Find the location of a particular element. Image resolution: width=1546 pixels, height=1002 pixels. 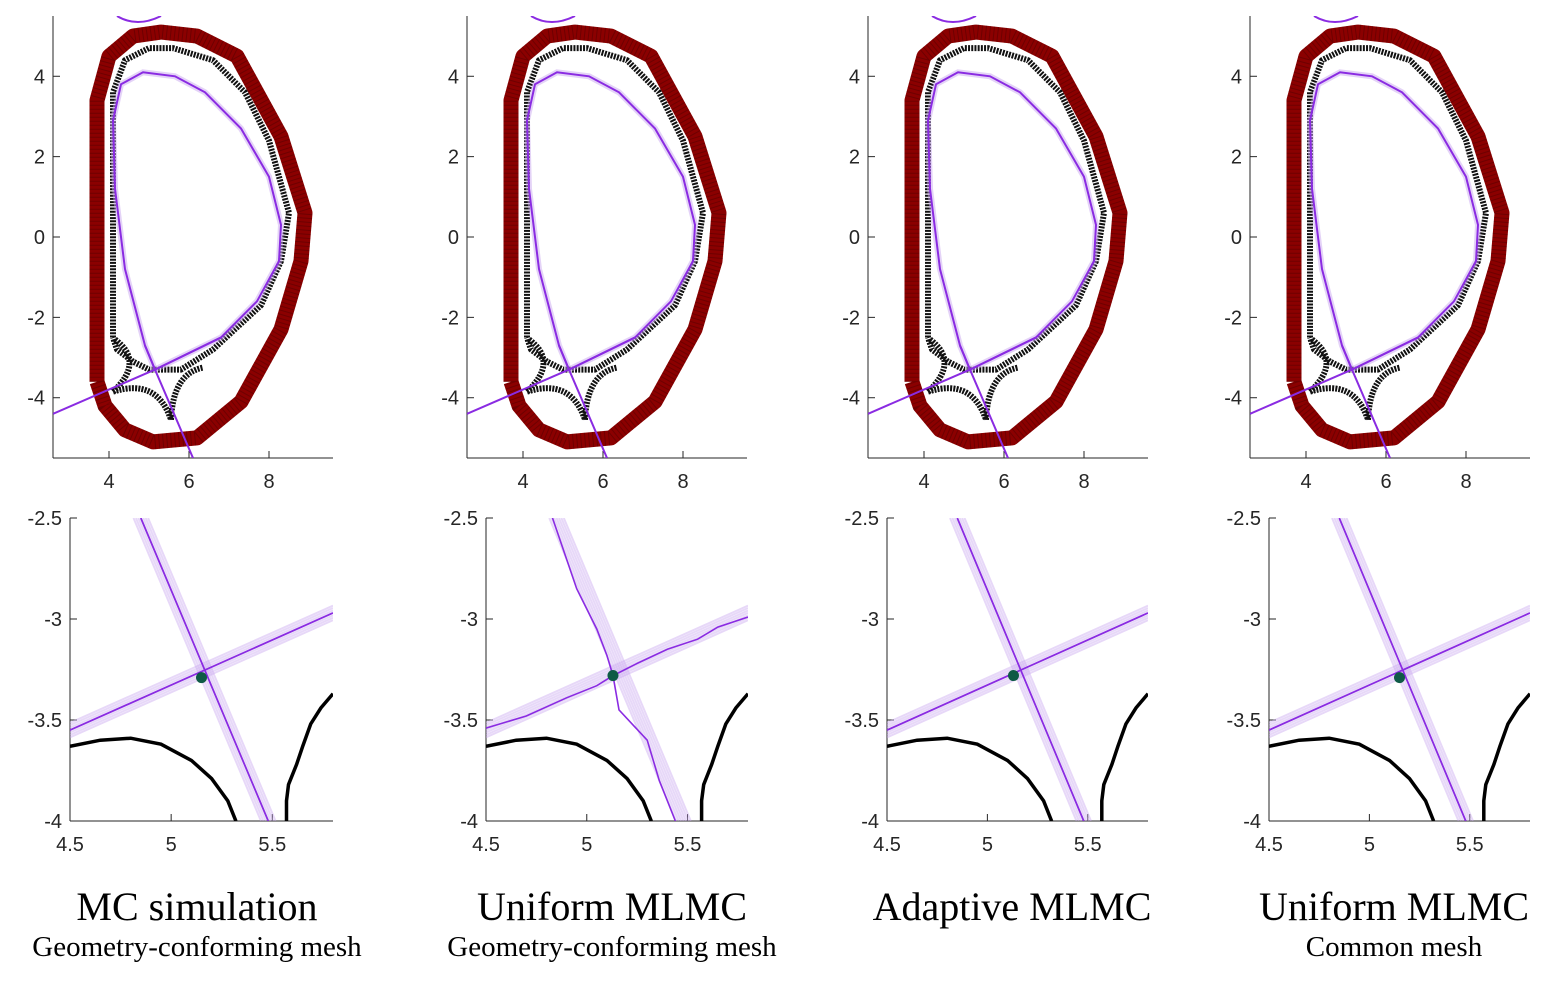

zoom-panel-1: -2.5 -3 -3.5 -44.5 5 5.5 is located at coordinates (180, 682).